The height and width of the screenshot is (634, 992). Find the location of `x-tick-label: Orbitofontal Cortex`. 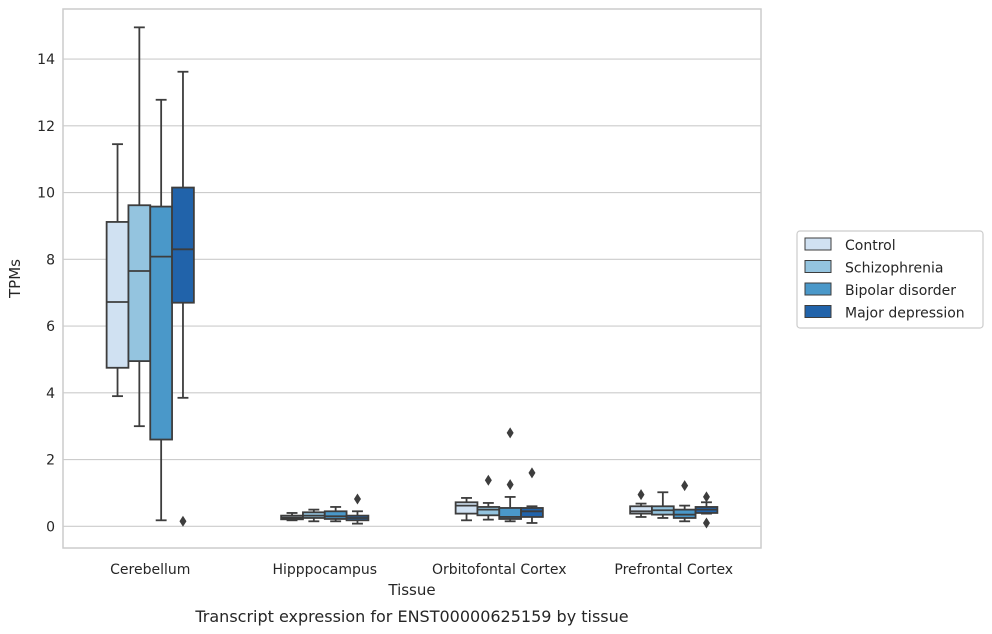

x-tick-label: Orbitofontal Cortex is located at coordinates (499, 570).